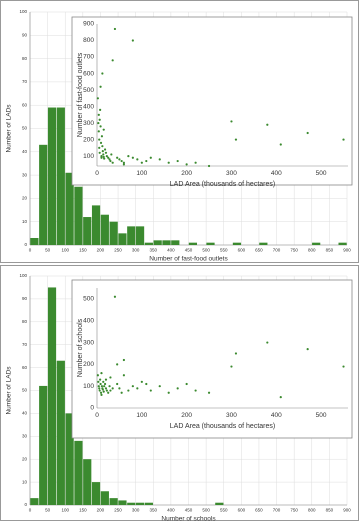 This screenshot has height=521, width=359. Describe the element at coordinates (118, 250) in the screenshot. I see `x-tick-label: 250` at that location.